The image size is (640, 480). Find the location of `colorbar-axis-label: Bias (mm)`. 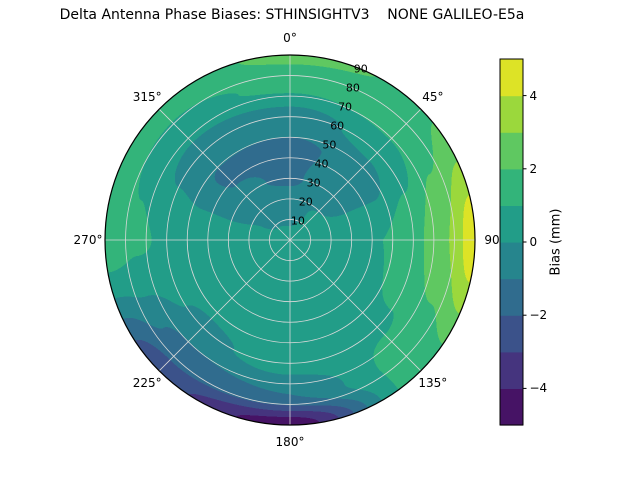

colorbar-axis-label: Bias (mm) is located at coordinates (556, 242).